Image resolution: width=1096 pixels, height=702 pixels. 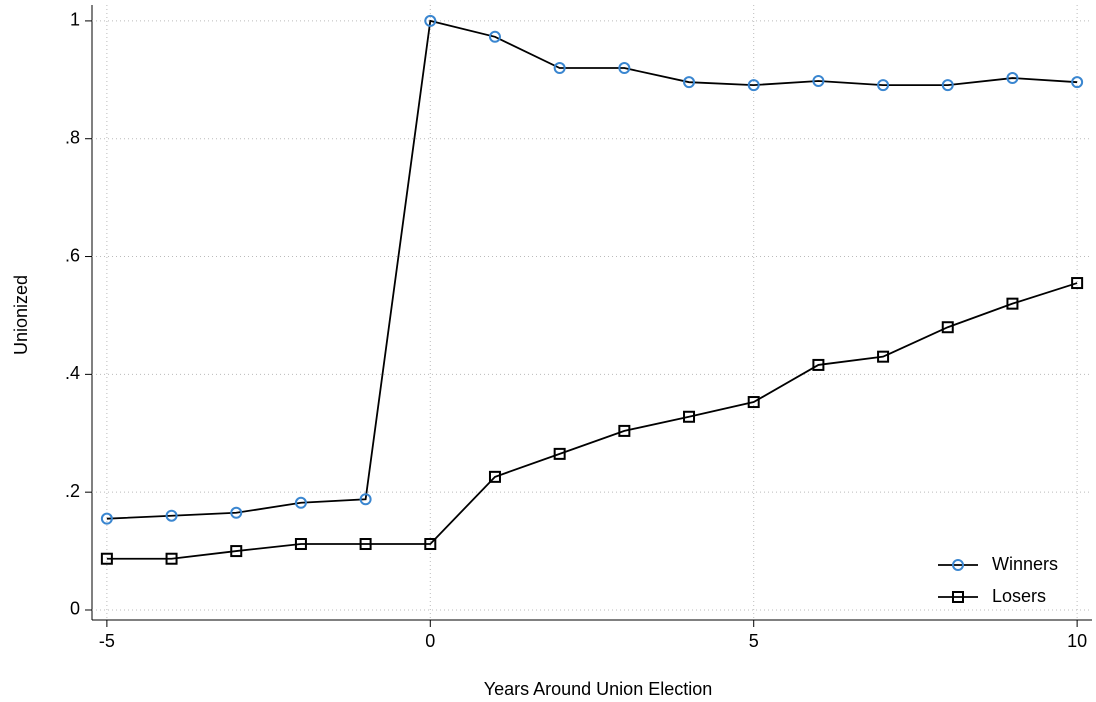 What do you see at coordinates (598, 689) in the screenshot?
I see `x-axis-label: Years Around Union Election` at bounding box center [598, 689].